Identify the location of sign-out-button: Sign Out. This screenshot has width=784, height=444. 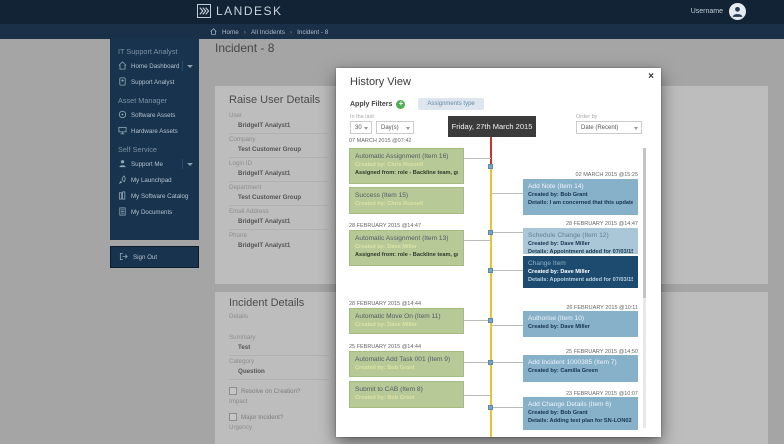
(154, 257).